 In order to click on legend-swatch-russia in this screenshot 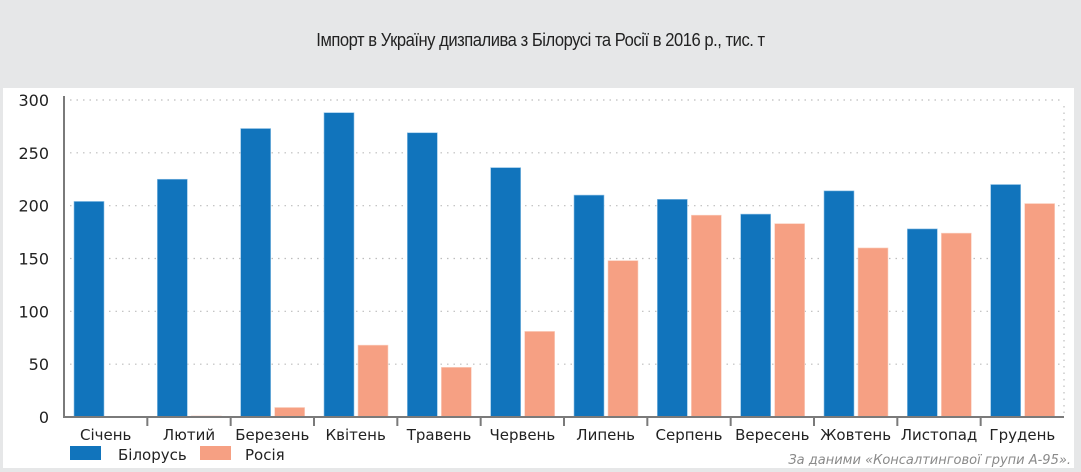, I will do `click(215, 453)`.